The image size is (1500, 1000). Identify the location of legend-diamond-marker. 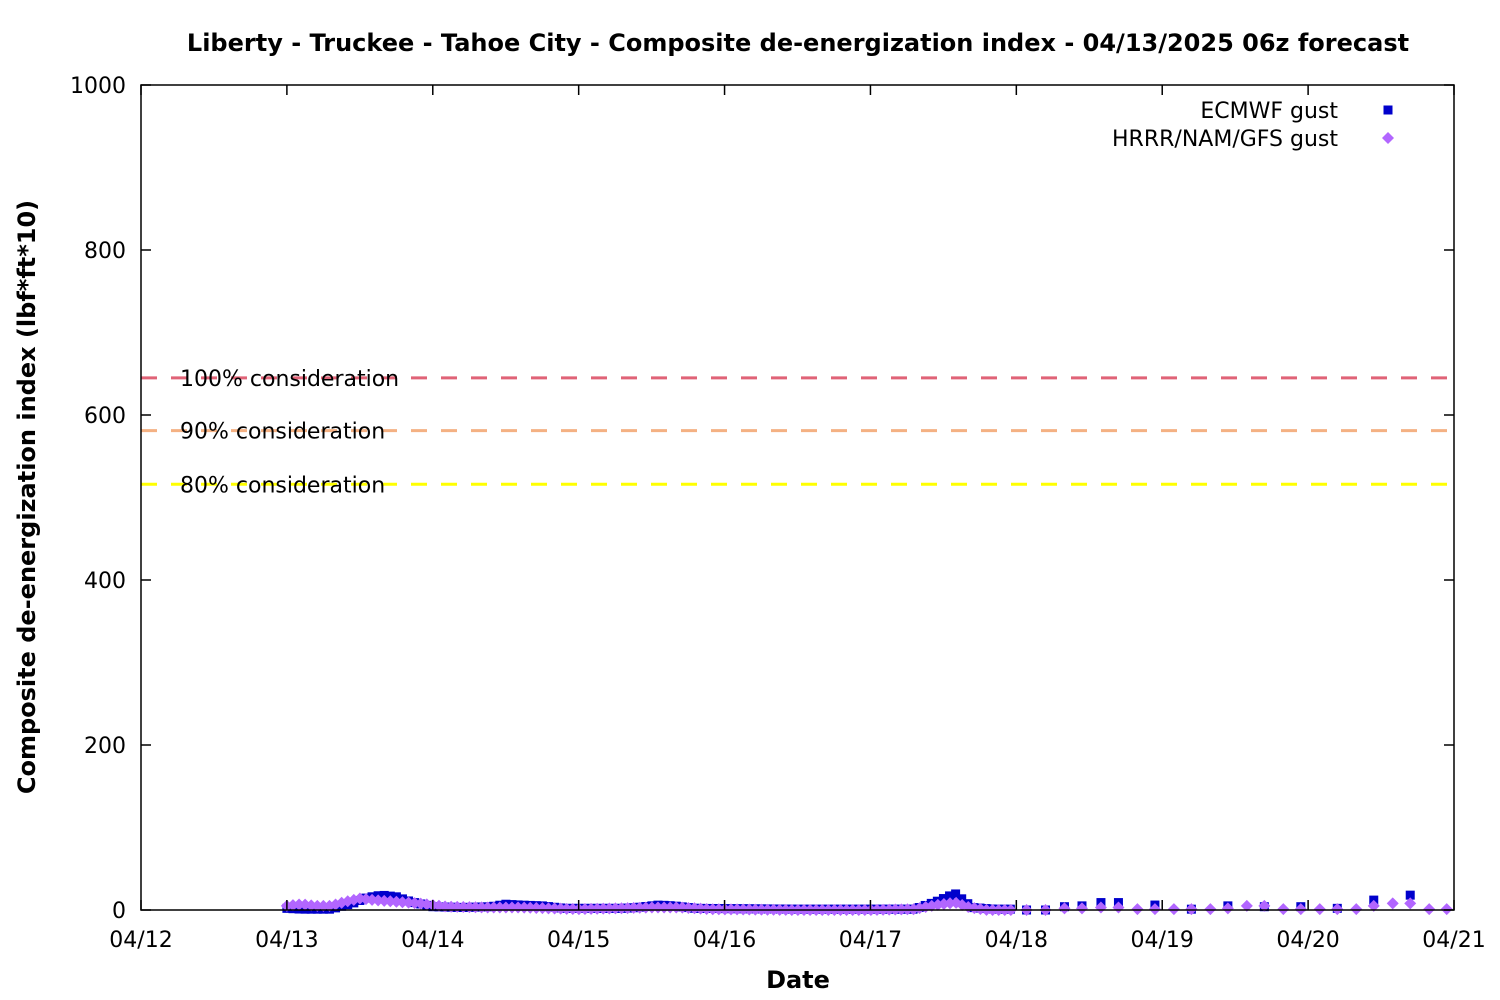
(1388, 138).